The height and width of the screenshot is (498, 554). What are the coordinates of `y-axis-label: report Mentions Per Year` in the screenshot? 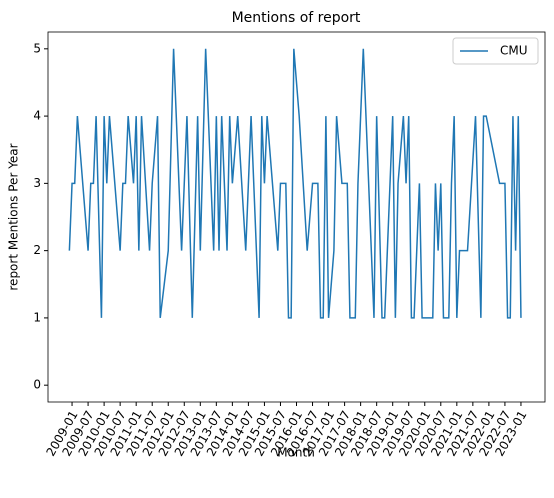 It's located at (14, 216).